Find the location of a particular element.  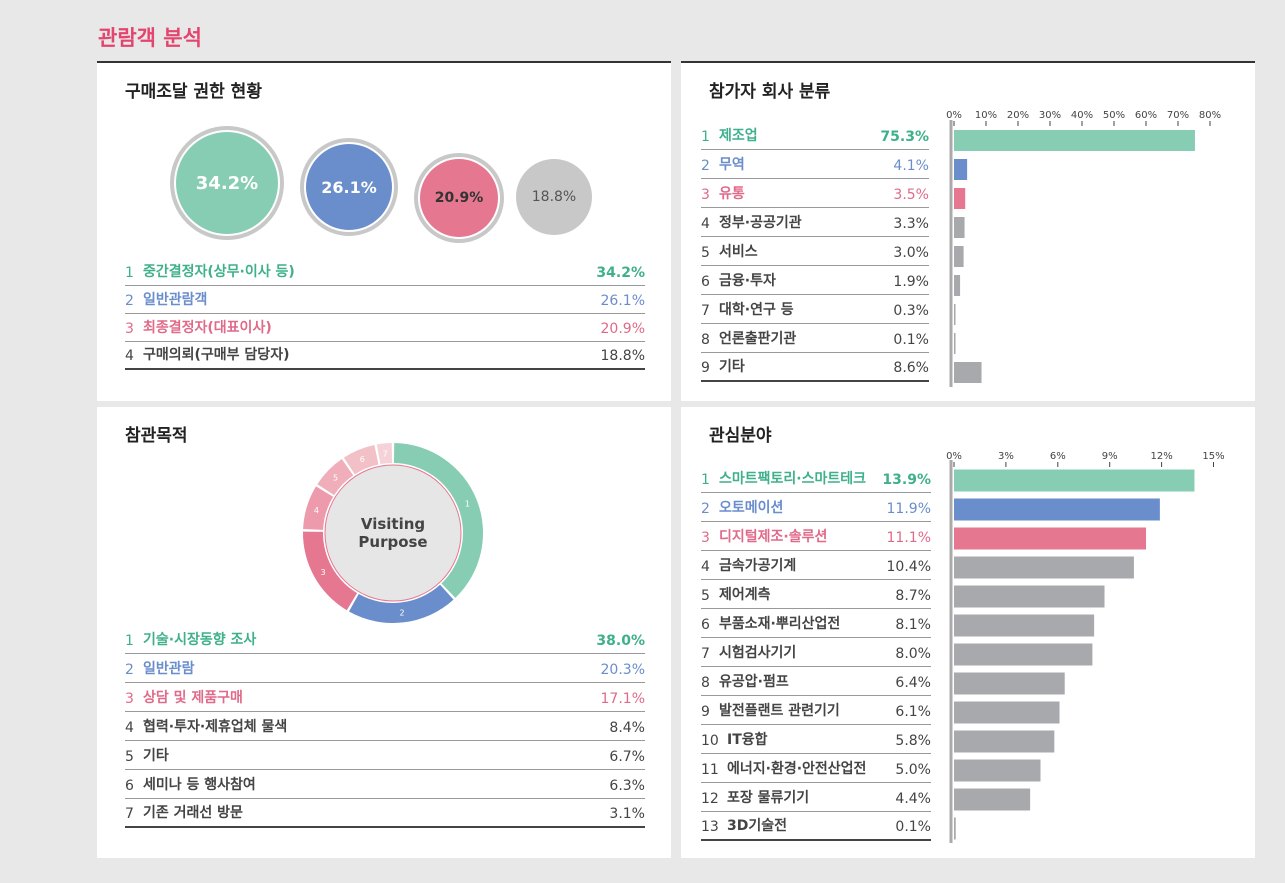

row-value: 0.3% is located at coordinates (911, 311).